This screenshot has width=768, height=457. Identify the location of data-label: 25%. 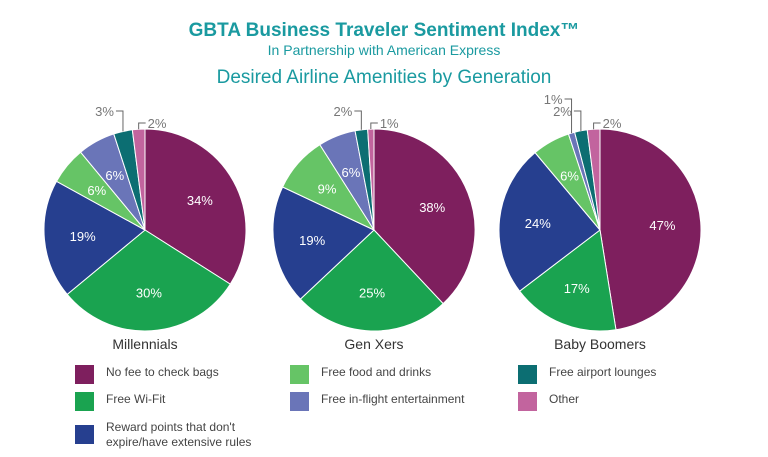
(372, 293).